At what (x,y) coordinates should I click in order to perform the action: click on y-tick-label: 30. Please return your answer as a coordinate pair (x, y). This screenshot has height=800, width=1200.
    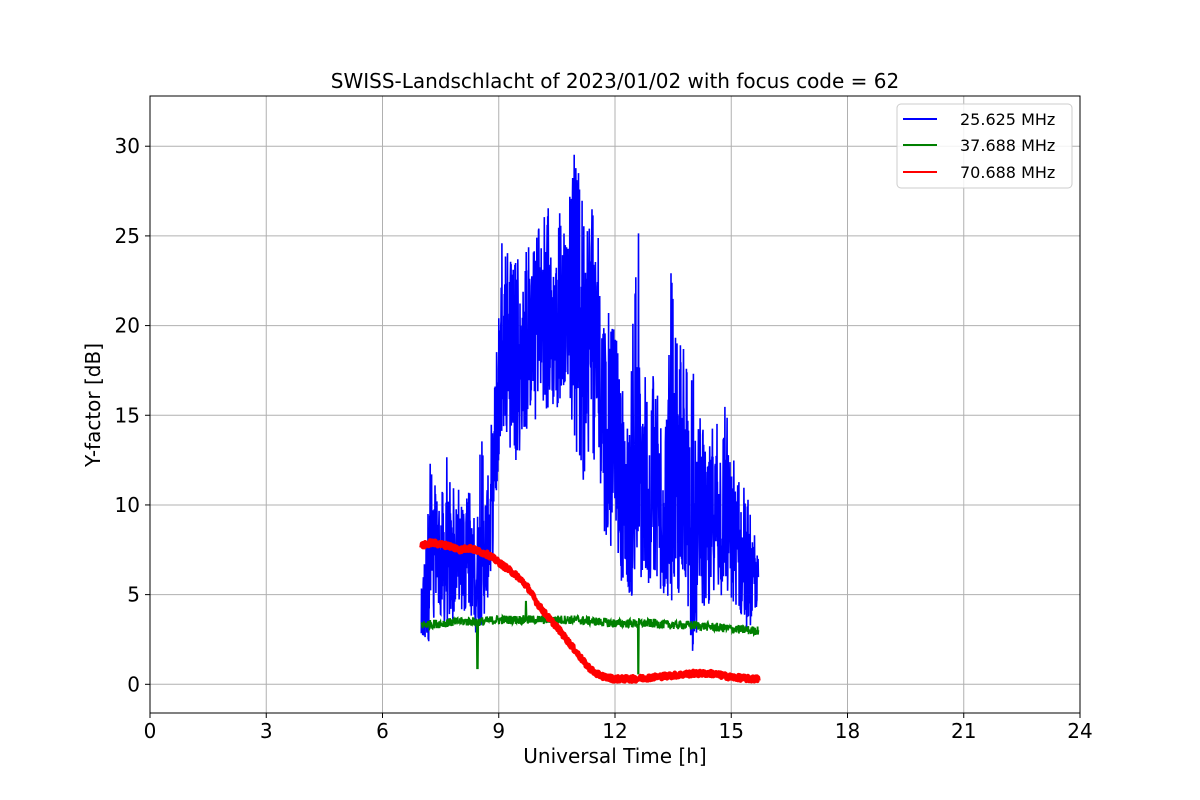
    Looking at the image, I should click on (127, 146).